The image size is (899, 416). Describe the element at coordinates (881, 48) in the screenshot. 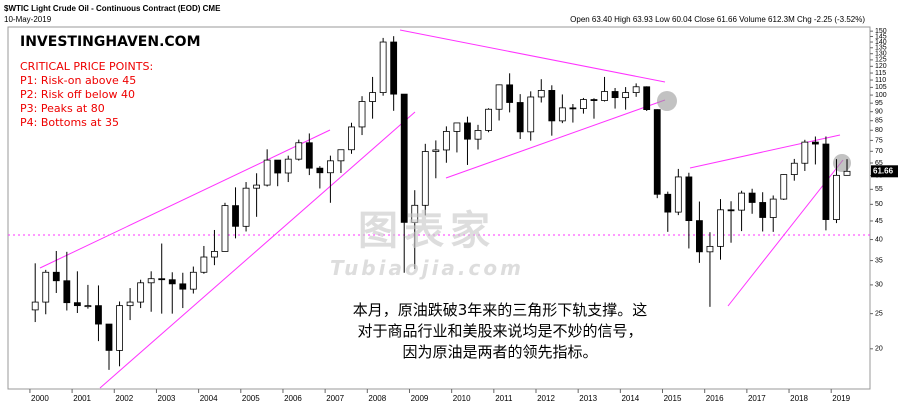

I see `y-tick-label: 135` at that location.